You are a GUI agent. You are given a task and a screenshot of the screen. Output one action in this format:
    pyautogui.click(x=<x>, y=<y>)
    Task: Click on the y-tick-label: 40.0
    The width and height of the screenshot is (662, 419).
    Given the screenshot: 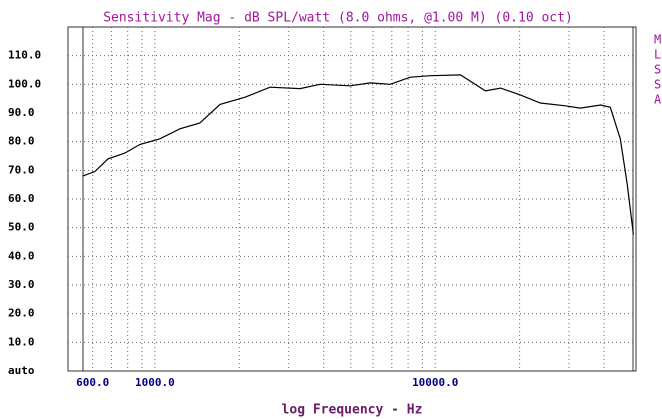 What is the action you would take?
    pyautogui.click(x=21, y=255)
    